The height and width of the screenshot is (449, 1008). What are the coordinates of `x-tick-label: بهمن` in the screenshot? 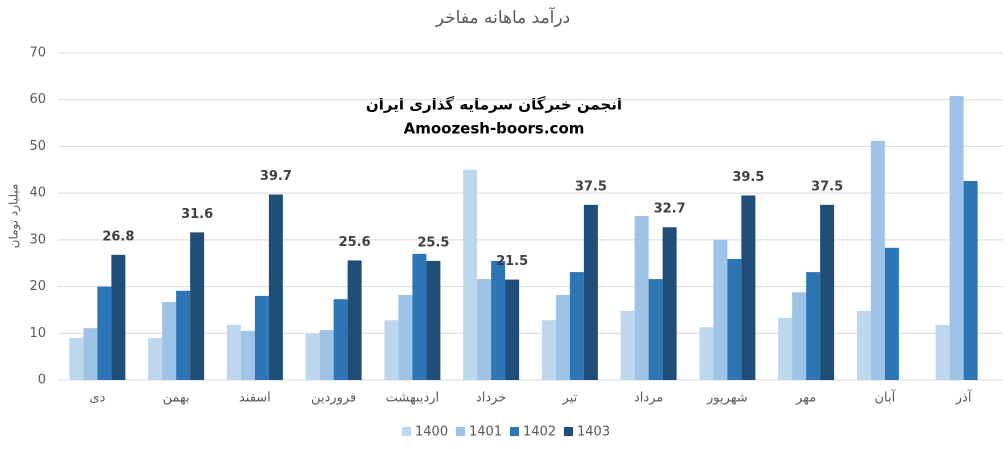 It's located at (176, 398).